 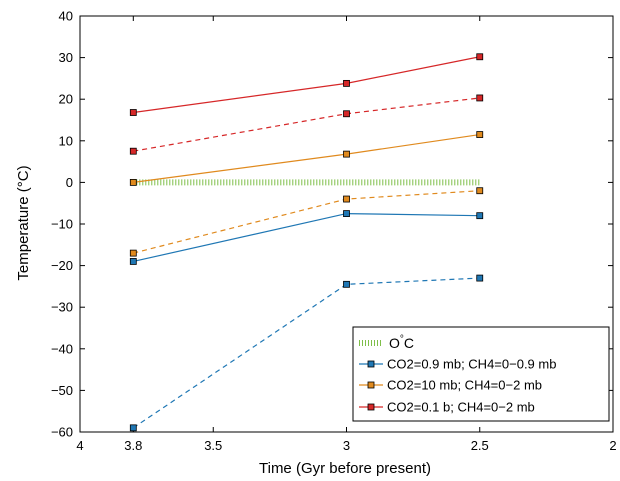 I want to click on y-tick-label: 40, so click(x=66, y=16).